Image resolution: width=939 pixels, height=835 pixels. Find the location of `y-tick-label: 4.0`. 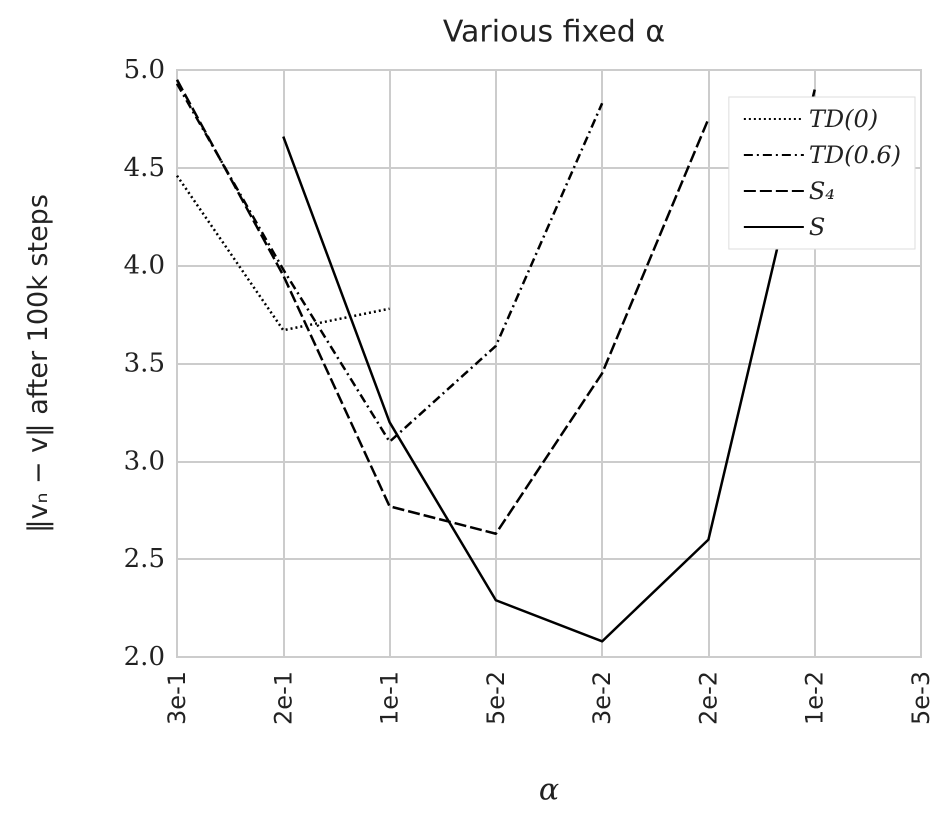

y-tick-label: 4.0 is located at coordinates (144, 265).